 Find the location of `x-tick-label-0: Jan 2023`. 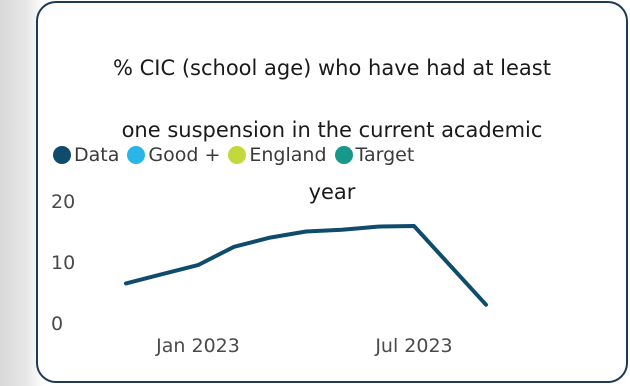

x-tick-label-0: Jan 2023 is located at coordinates (197, 346).